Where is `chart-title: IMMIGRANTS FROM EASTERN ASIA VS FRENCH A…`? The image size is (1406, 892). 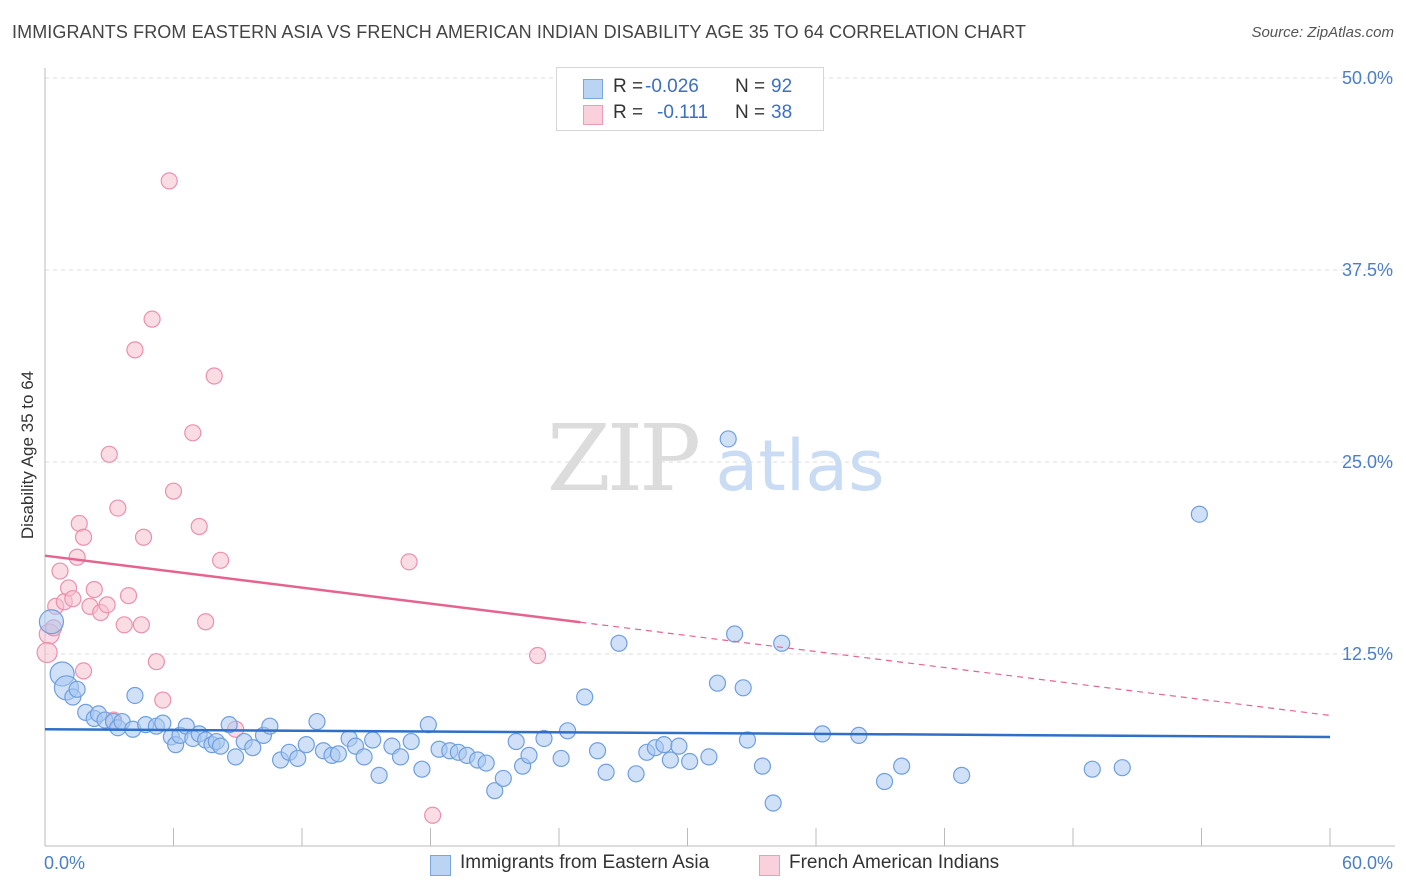 chart-title: IMMIGRANTS FROM EASTERN ASIA VS FRENCH A… is located at coordinates (519, 32).